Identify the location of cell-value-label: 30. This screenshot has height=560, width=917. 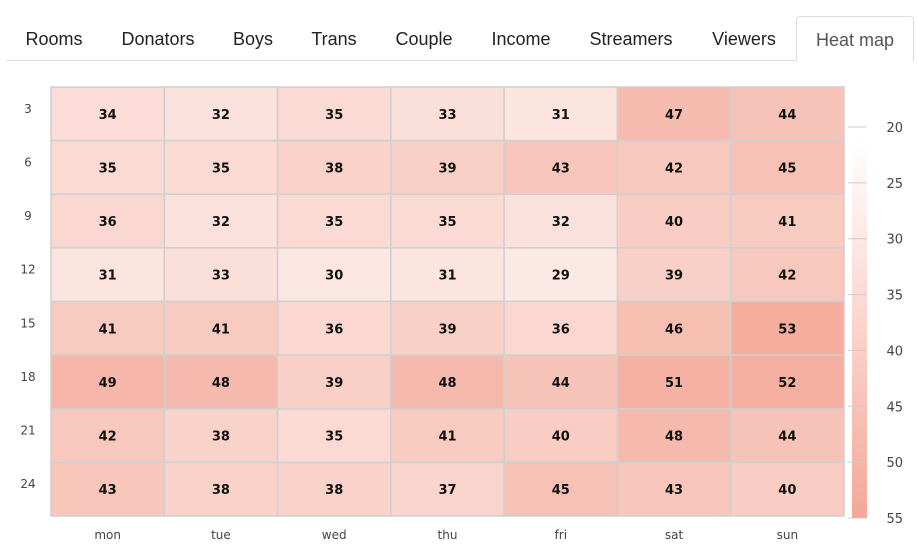
(334, 276).